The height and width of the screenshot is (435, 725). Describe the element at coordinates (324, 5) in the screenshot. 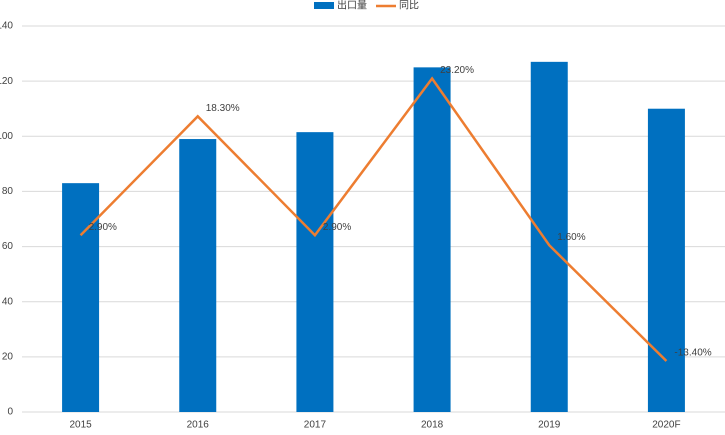

I see `legend-swatch` at that location.